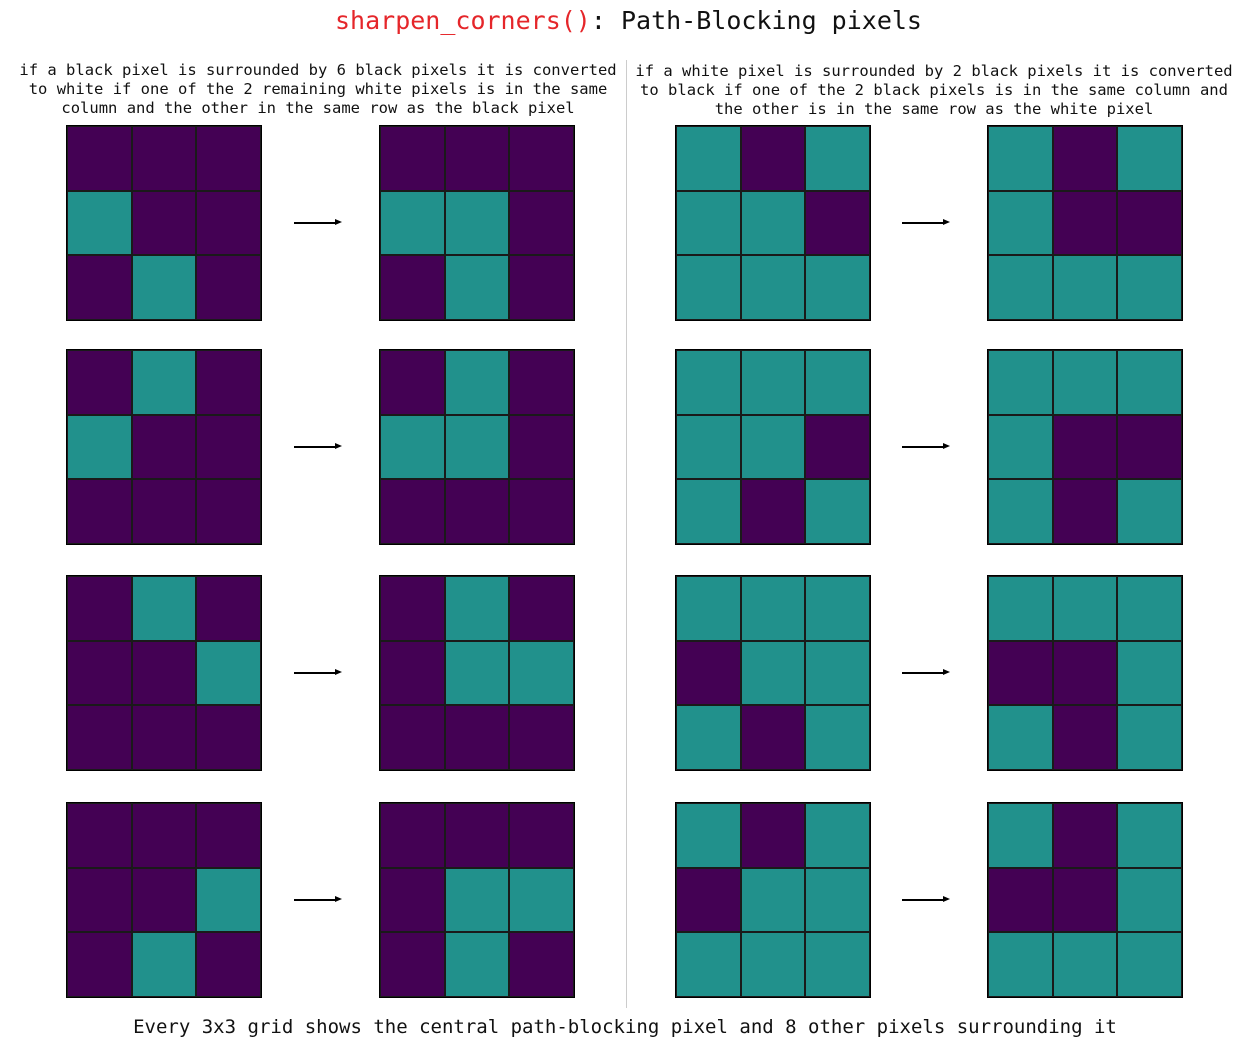  I want to click on left-example-4-before-grid, so click(164, 900).